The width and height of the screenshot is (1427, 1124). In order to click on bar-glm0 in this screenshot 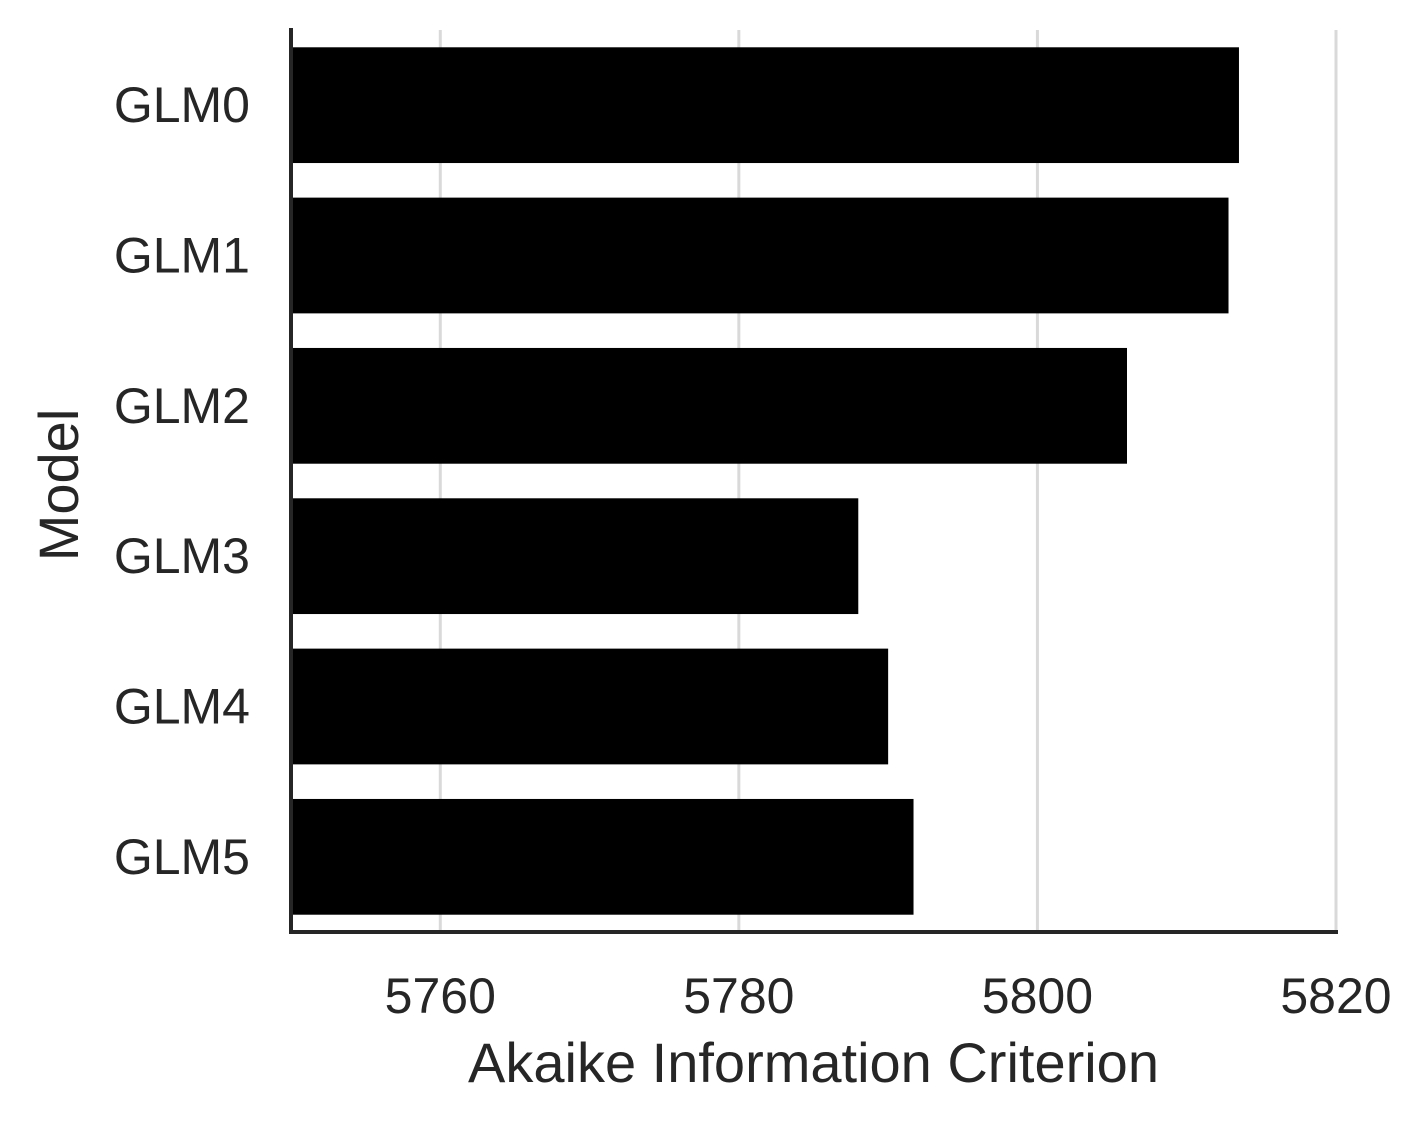, I will do `click(765, 105)`.